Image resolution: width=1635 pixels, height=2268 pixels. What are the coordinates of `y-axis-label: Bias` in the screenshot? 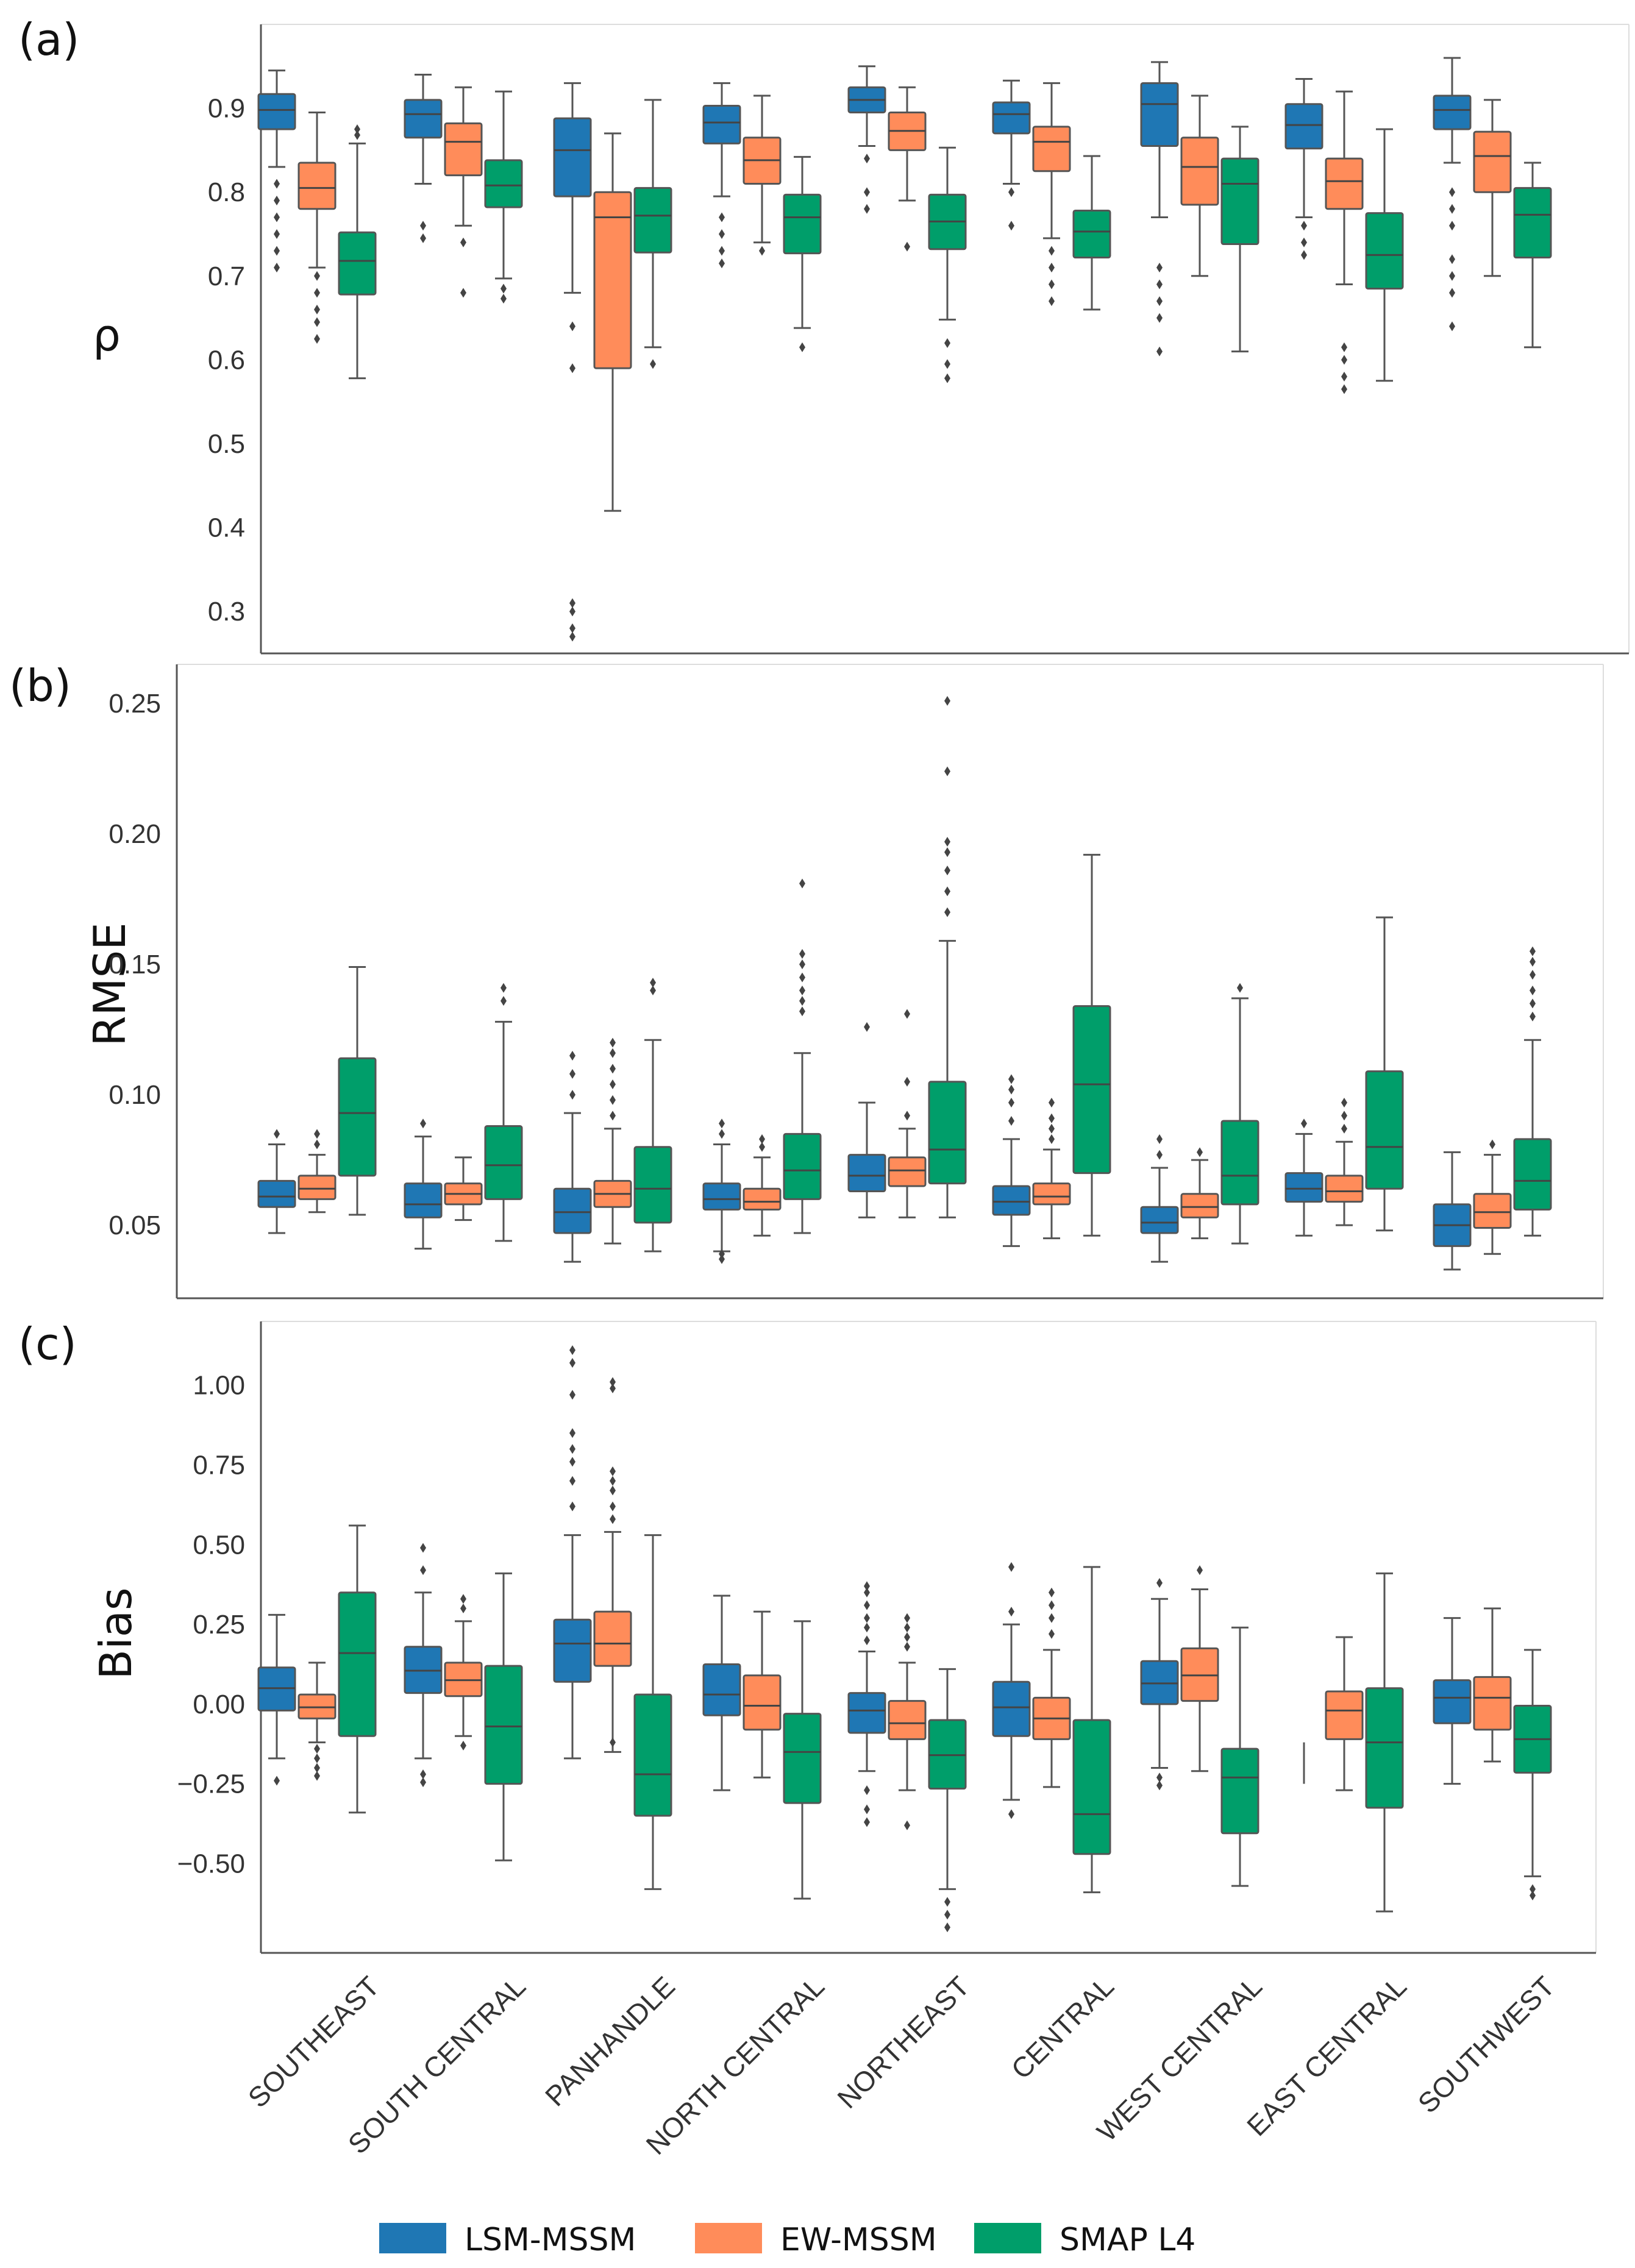 It's located at (115, 1633).